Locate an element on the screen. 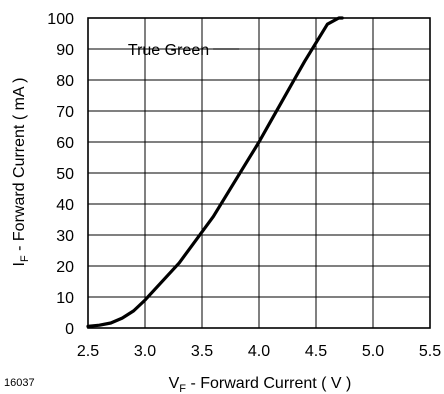 The height and width of the screenshot is (394, 444). y-axis-label-rest: - Forward Current ( mA ) is located at coordinates (19, 167).